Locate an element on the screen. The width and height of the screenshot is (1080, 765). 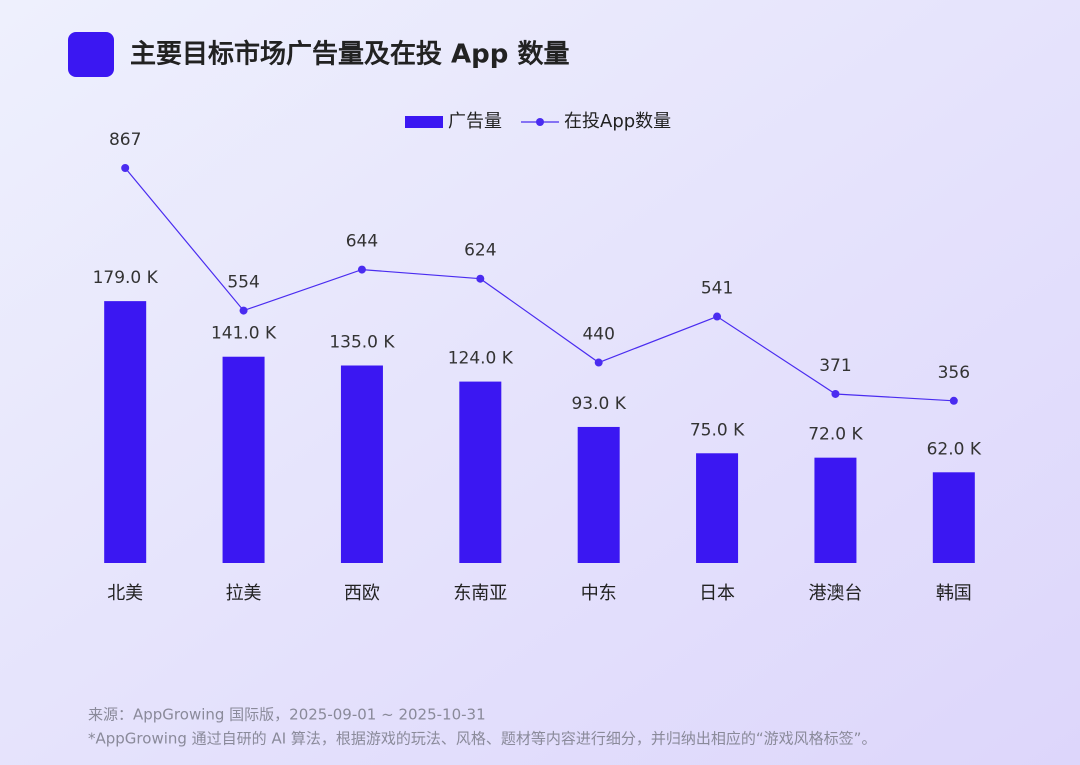
data-label: 624 is located at coordinates (480, 251).